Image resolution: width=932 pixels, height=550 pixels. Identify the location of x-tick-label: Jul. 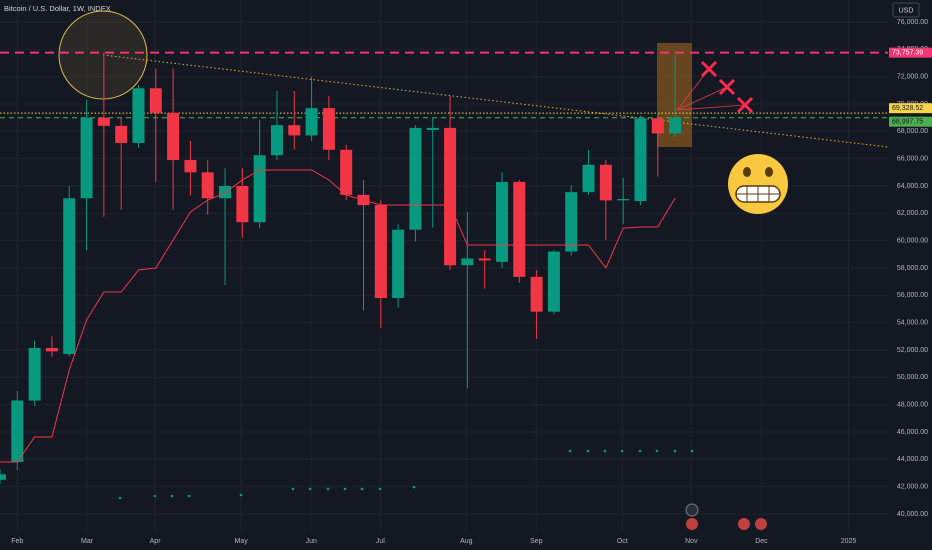
(380, 541).